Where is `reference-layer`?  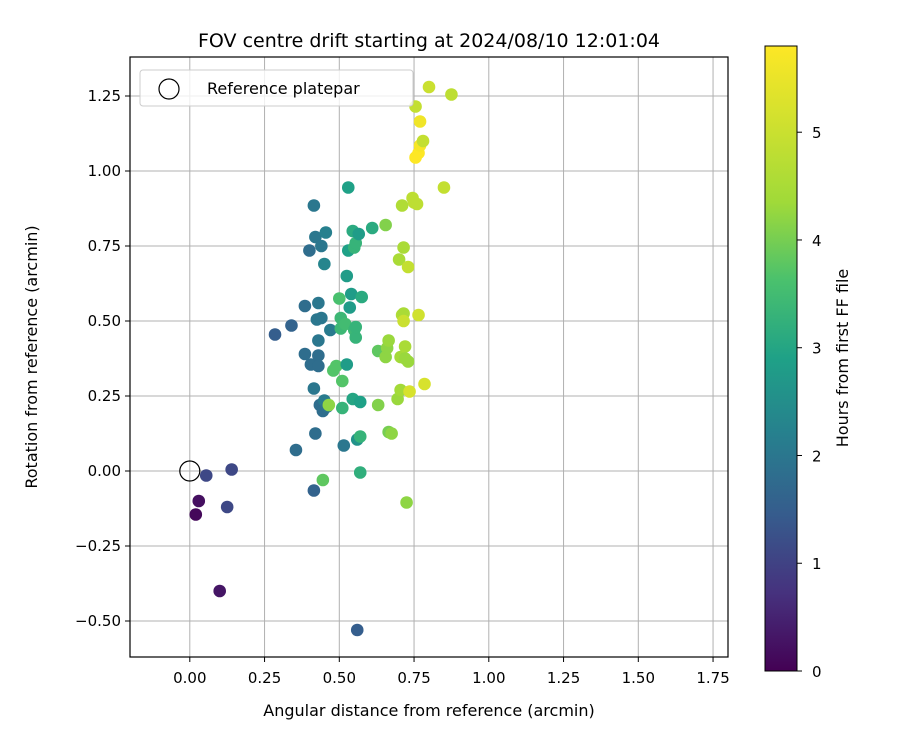
reference-layer is located at coordinates (190, 471).